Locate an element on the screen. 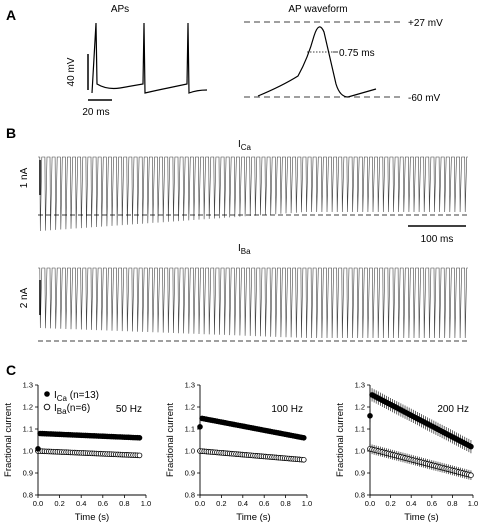 Image resolution: width=481 pixels, height=522 pixels. half-width-label: 0.75 ms is located at coordinates (357, 53).